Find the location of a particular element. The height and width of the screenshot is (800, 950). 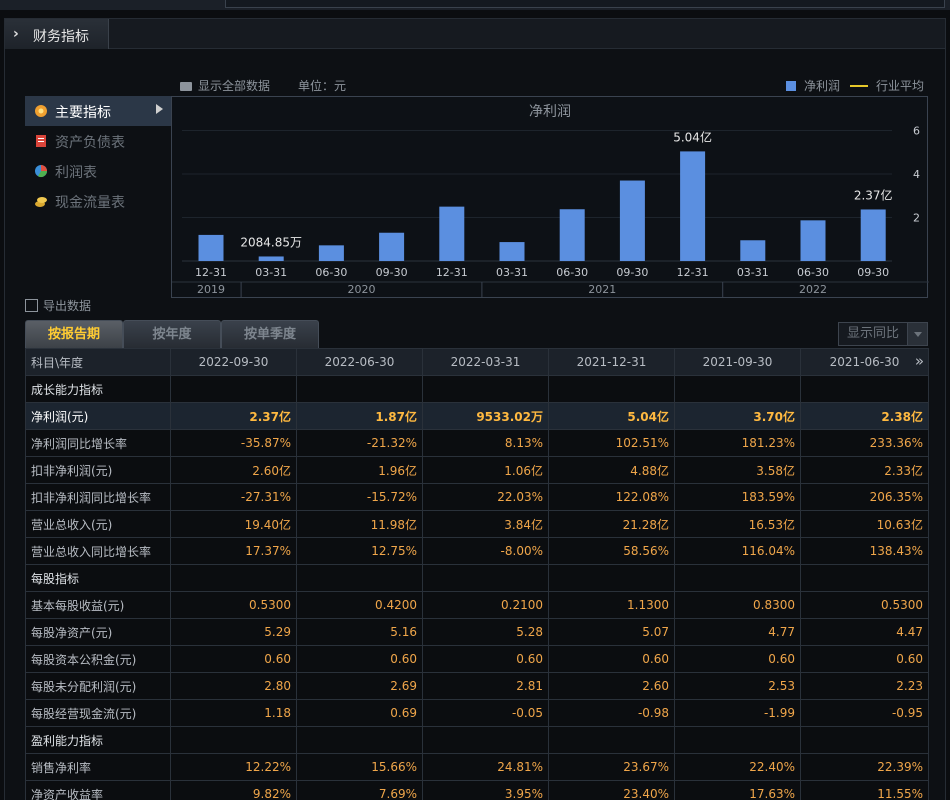

table-cell: 2.80 is located at coordinates (233, 686).